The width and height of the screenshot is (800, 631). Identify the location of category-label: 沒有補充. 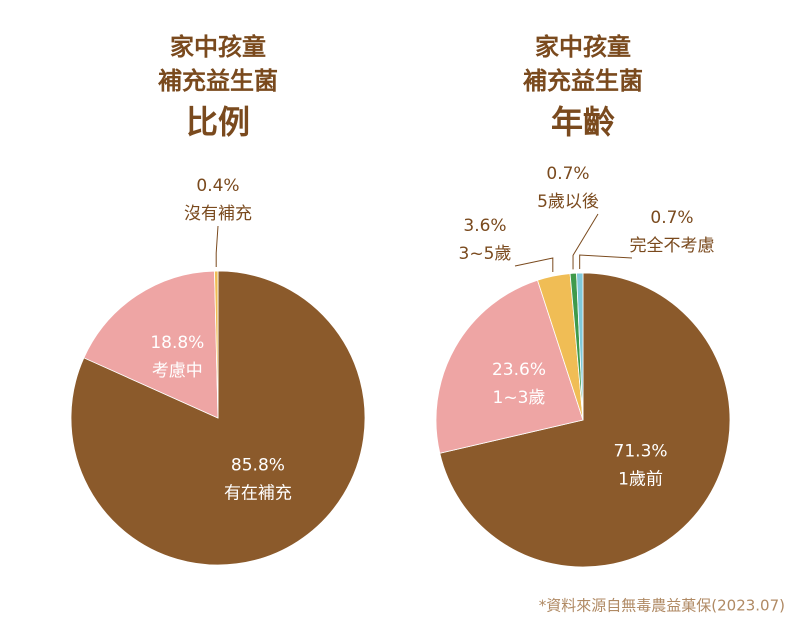
(218, 214).